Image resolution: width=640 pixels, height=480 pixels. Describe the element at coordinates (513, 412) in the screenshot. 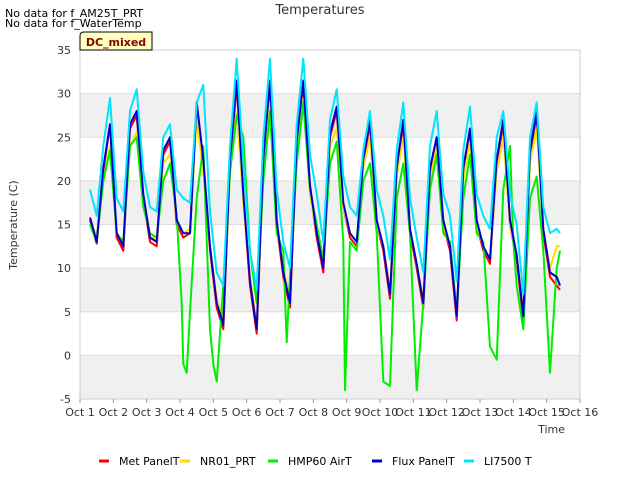

I see `x-tick-label: Oct 14` at that location.